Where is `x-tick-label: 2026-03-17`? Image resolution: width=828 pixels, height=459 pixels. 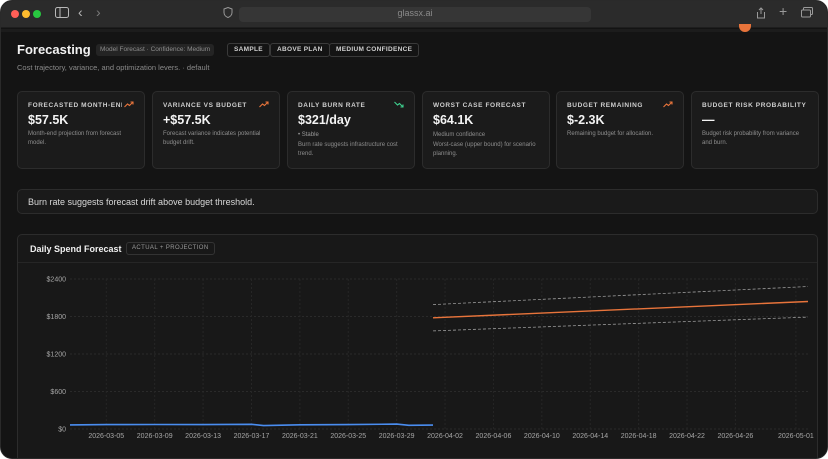 x-tick-label: 2026-03-17 is located at coordinates (252, 436).